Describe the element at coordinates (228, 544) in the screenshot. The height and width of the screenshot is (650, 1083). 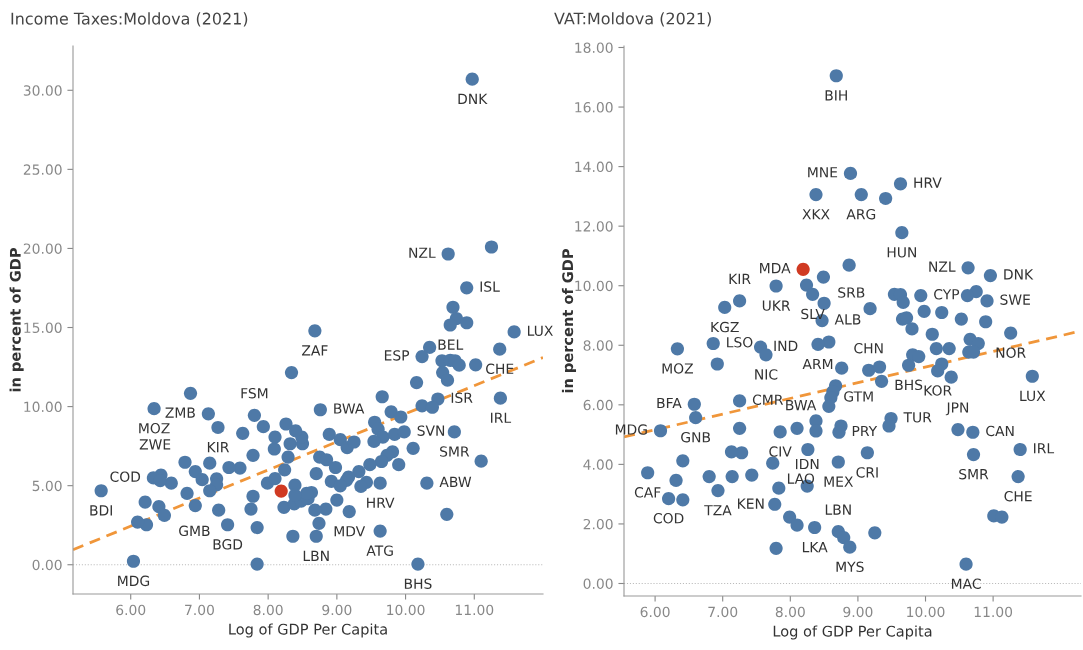
I see `annotation: BGD` at that location.